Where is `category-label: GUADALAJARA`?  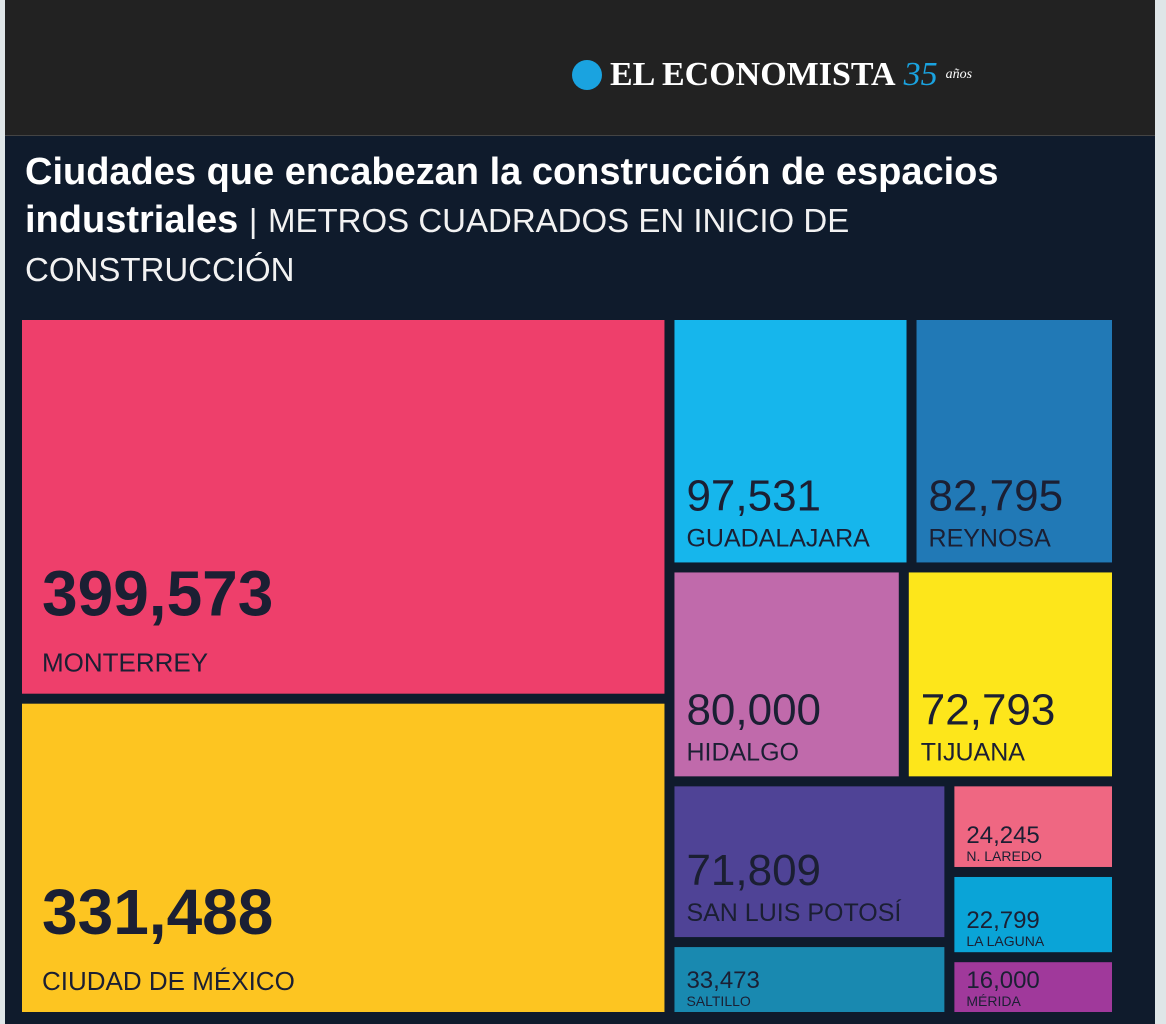 category-label: GUADALAJARA is located at coordinates (778, 538).